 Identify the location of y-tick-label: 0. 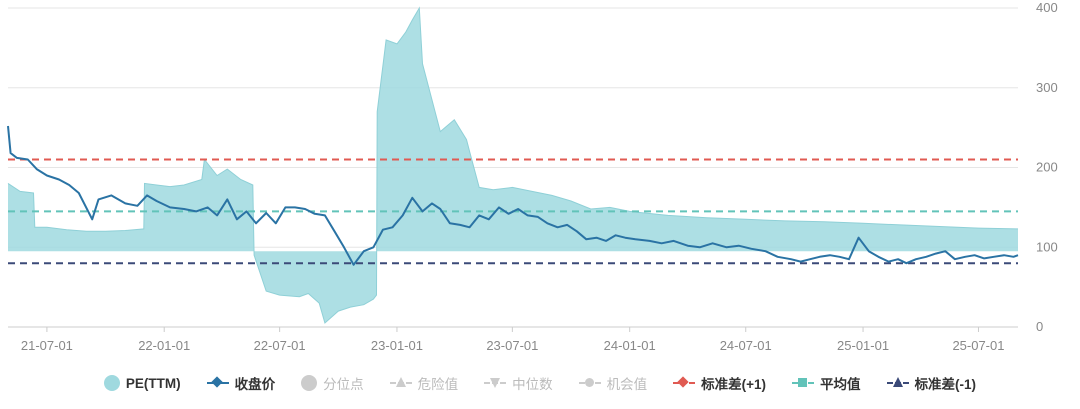
(1039, 326).